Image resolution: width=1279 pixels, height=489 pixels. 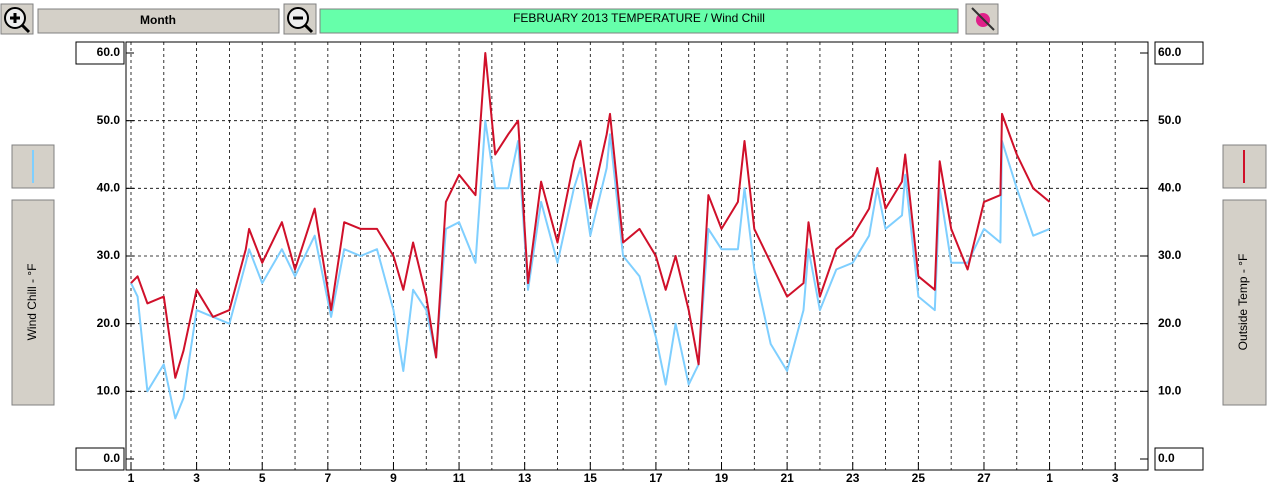 What do you see at coordinates (787, 478) in the screenshot?
I see `x-tick-label: 21` at bounding box center [787, 478].